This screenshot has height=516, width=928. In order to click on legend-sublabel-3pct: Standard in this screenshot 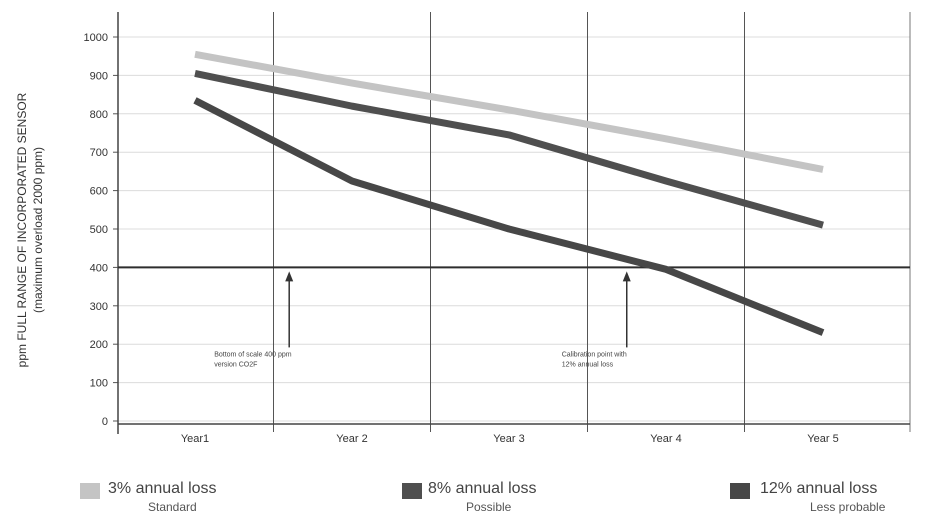, I will do `click(172, 507)`.